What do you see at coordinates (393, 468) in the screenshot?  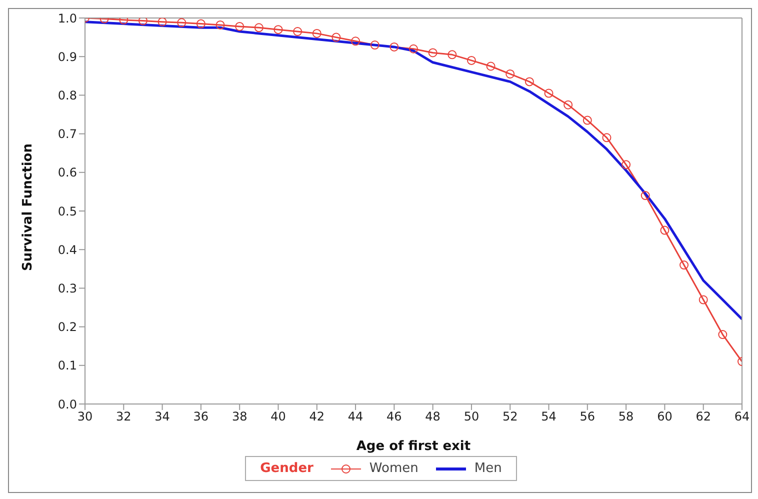 I see `legend-label: Women` at bounding box center [393, 468].